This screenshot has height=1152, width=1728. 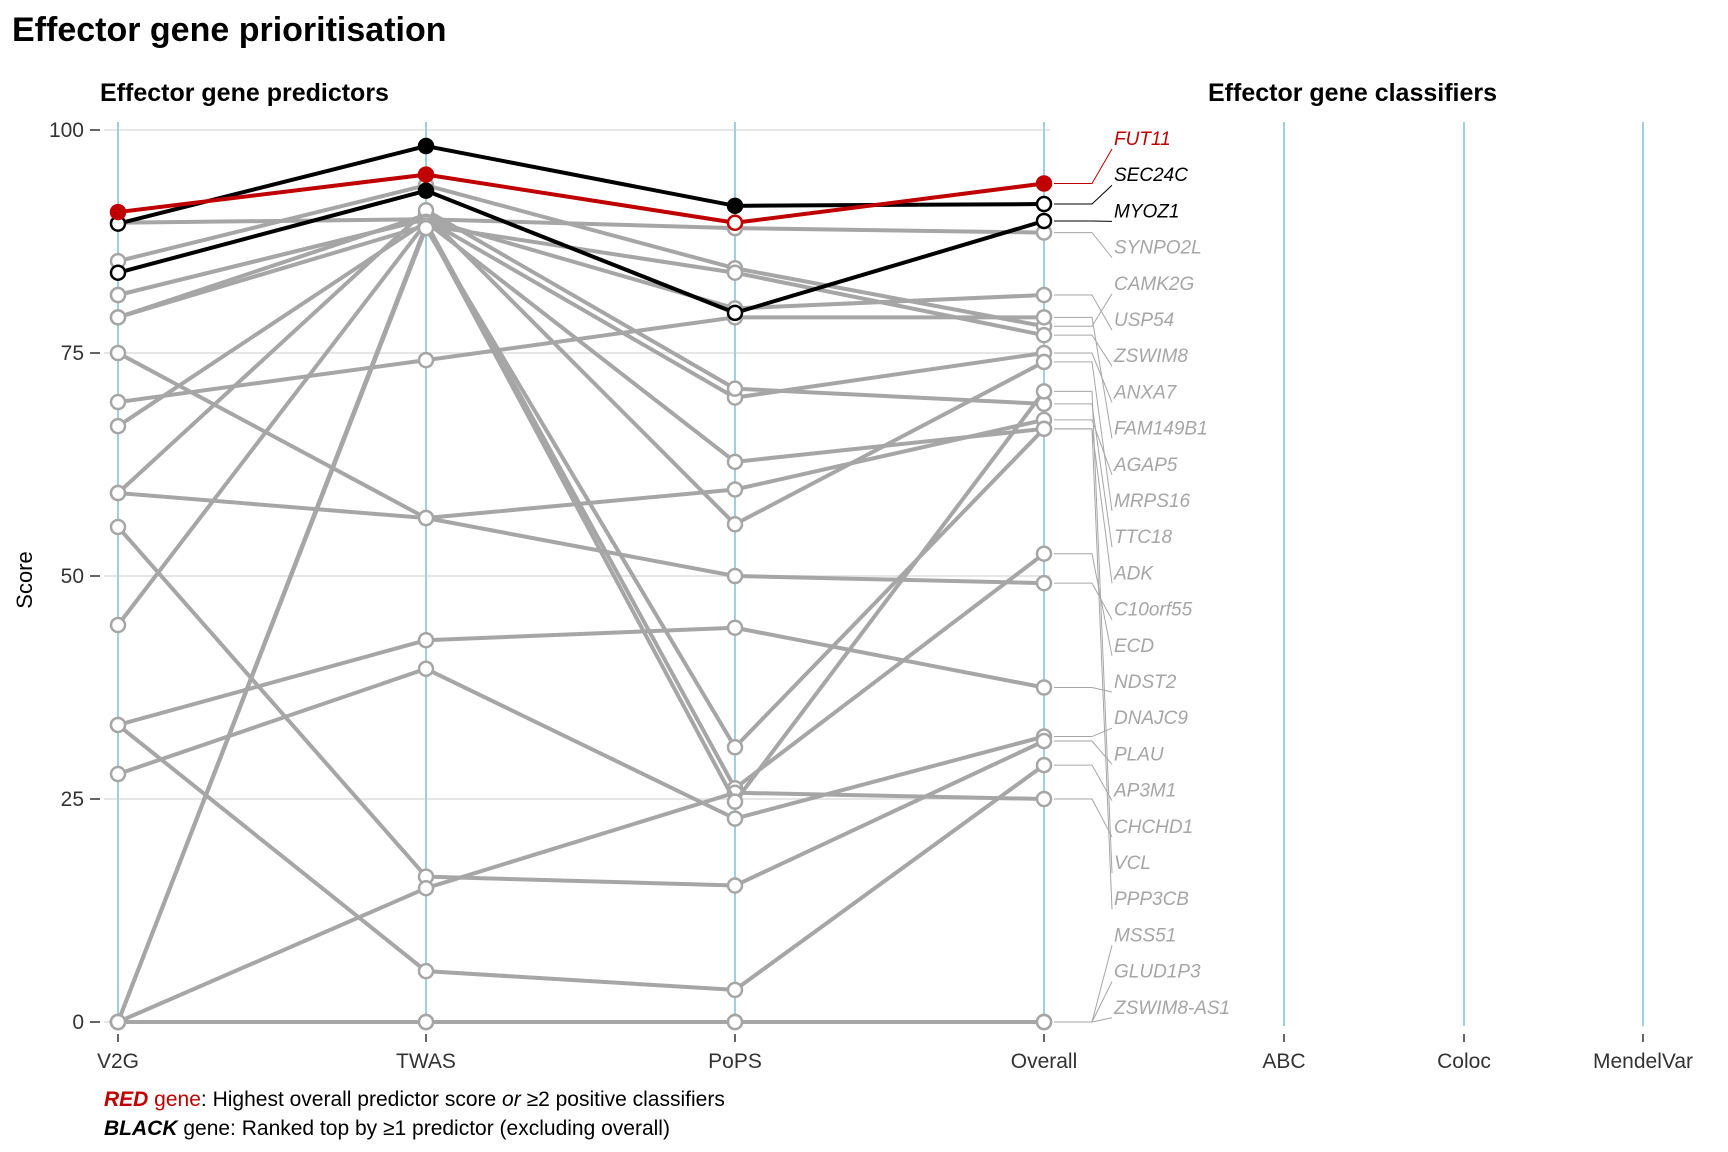 What do you see at coordinates (1150, 356) in the screenshot?
I see `gene-label-zswim8: ZSWIM8` at bounding box center [1150, 356].